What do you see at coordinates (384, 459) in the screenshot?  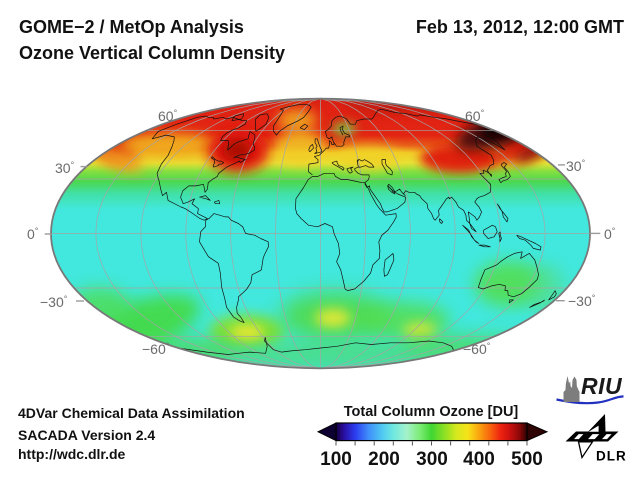 I see `svg-text: 200` at bounding box center [384, 459].